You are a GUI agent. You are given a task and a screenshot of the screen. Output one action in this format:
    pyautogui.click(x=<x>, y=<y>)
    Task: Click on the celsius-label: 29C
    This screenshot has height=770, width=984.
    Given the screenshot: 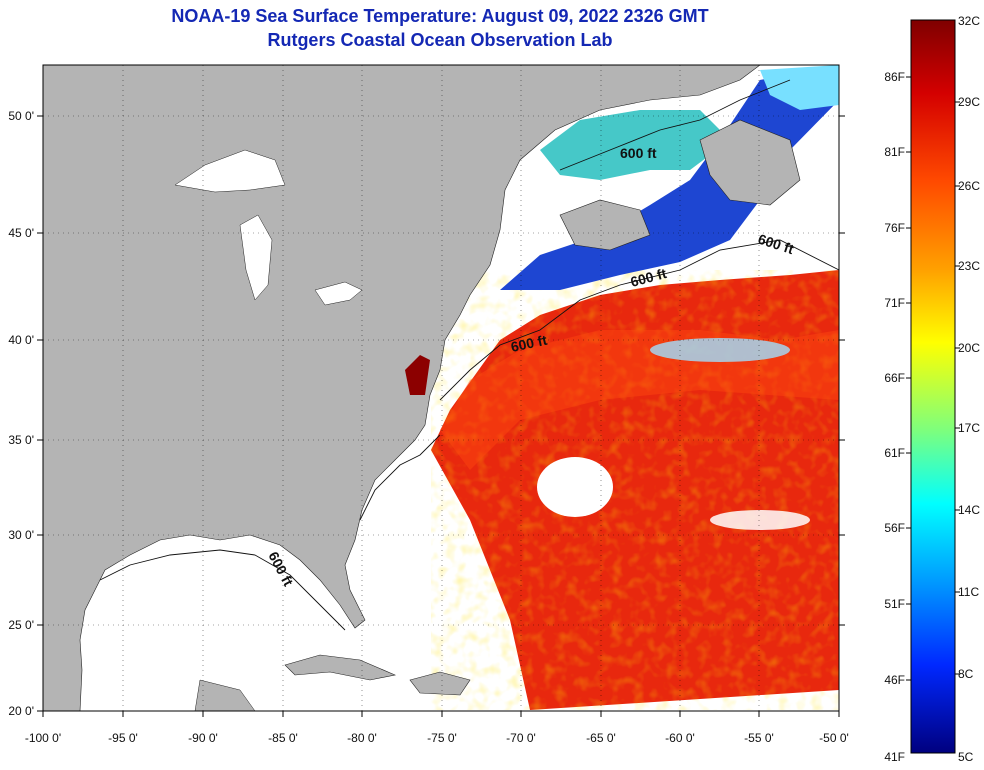 What is the action you would take?
    pyautogui.click(x=969, y=102)
    